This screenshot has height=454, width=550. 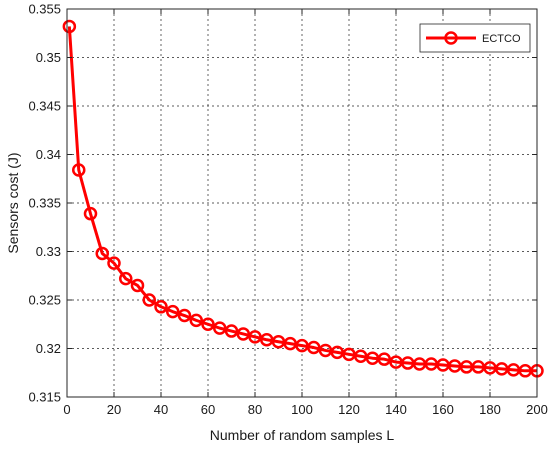 What do you see at coordinates (44, 9) in the screenshot?
I see `y-tick-label: 0.355` at bounding box center [44, 9].